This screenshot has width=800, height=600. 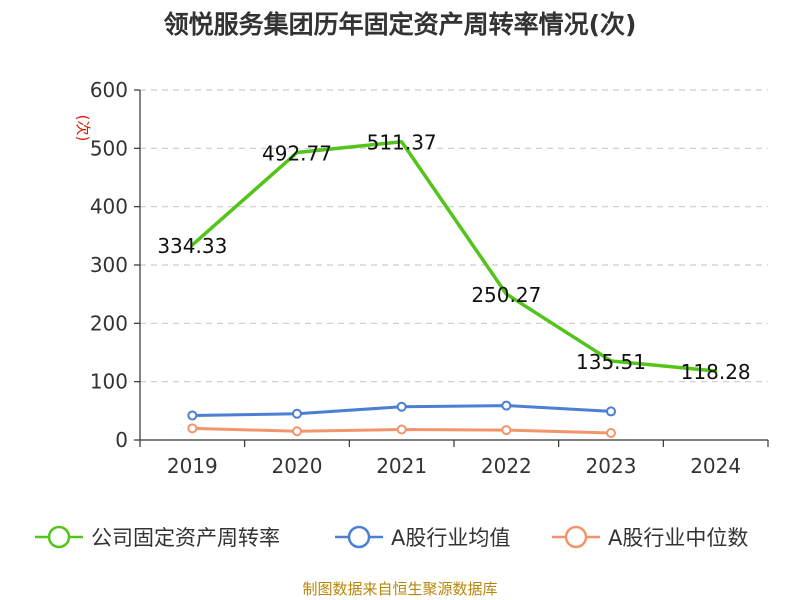 What do you see at coordinates (402, 143) in the screenshot?
I see `data-label: 511.37` at bounding box center [402, 143].